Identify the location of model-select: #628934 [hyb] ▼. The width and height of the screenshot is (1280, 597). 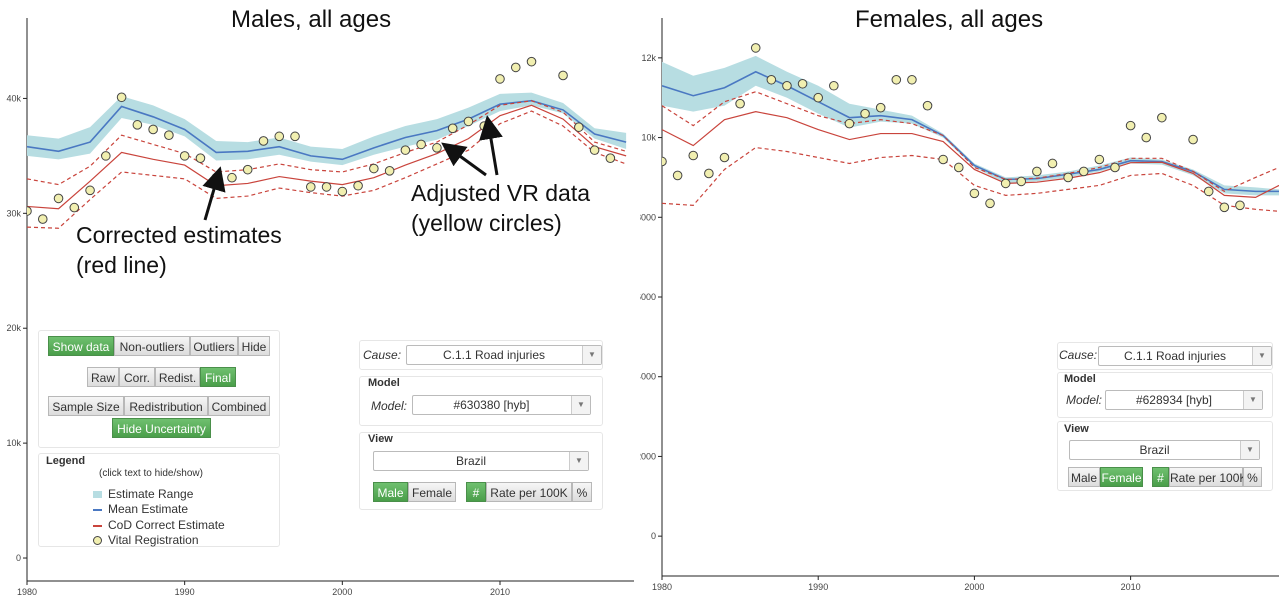
(1184, 400).